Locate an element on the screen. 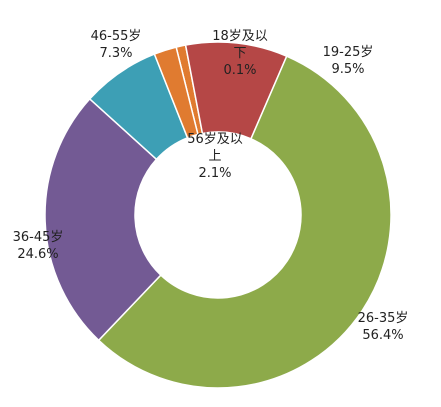 The image size is (441, 407). slice-value-label: 2.1% is located at coordinates (214, 173).